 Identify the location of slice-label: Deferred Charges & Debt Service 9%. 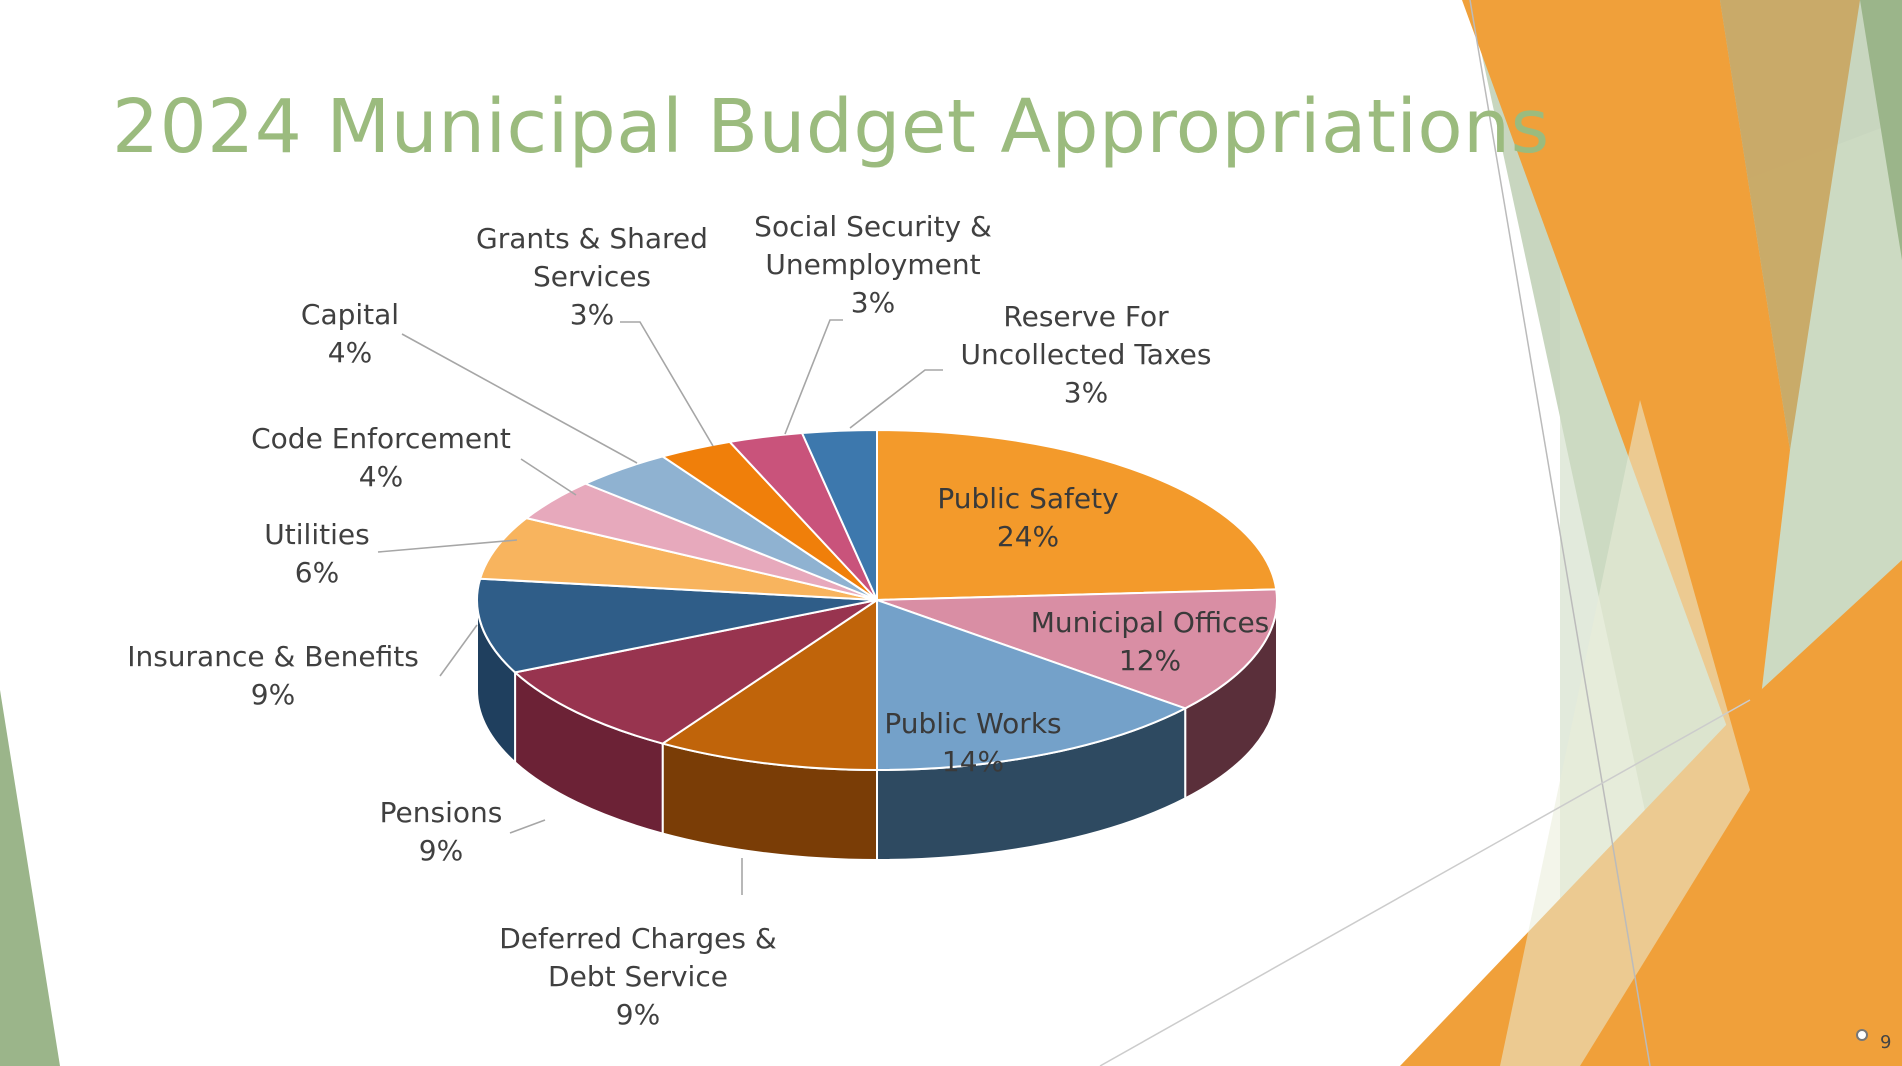
(637, 976).